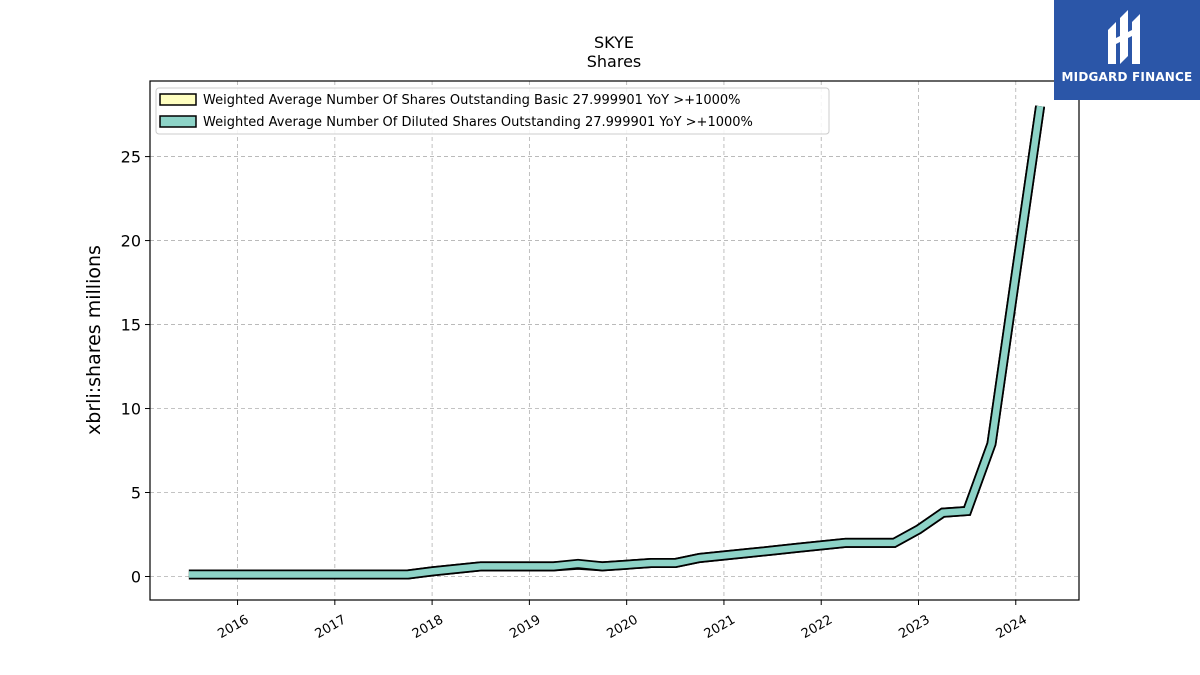  Describe the element at coordinates (1127, 77) in the screenshot. I see `logo-text: MIDGARD FINANCE` at that location.